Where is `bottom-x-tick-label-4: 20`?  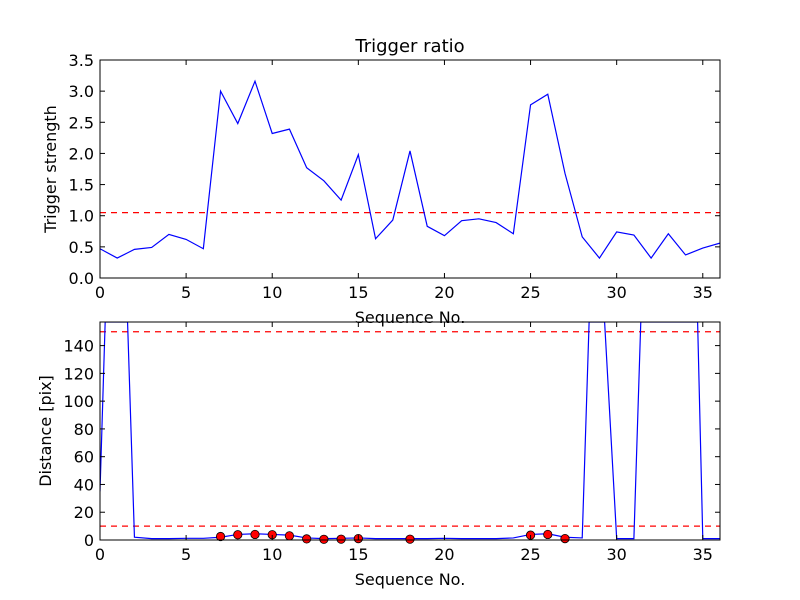 bottom-x-tick-label-4: 20 is located at coordinates (444, 554).